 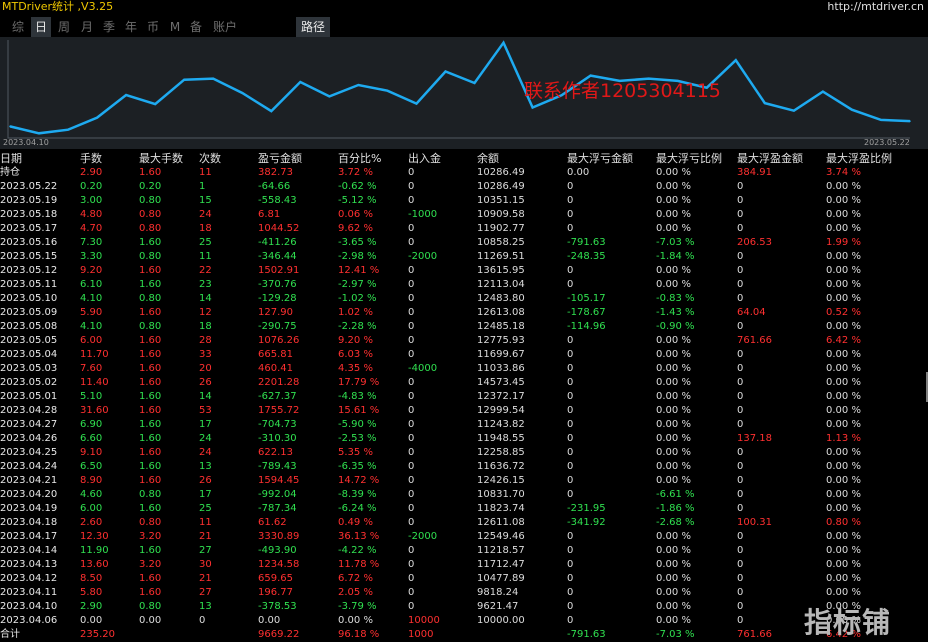 I want to click on tab-0: 综, so click(x=17, y=27).